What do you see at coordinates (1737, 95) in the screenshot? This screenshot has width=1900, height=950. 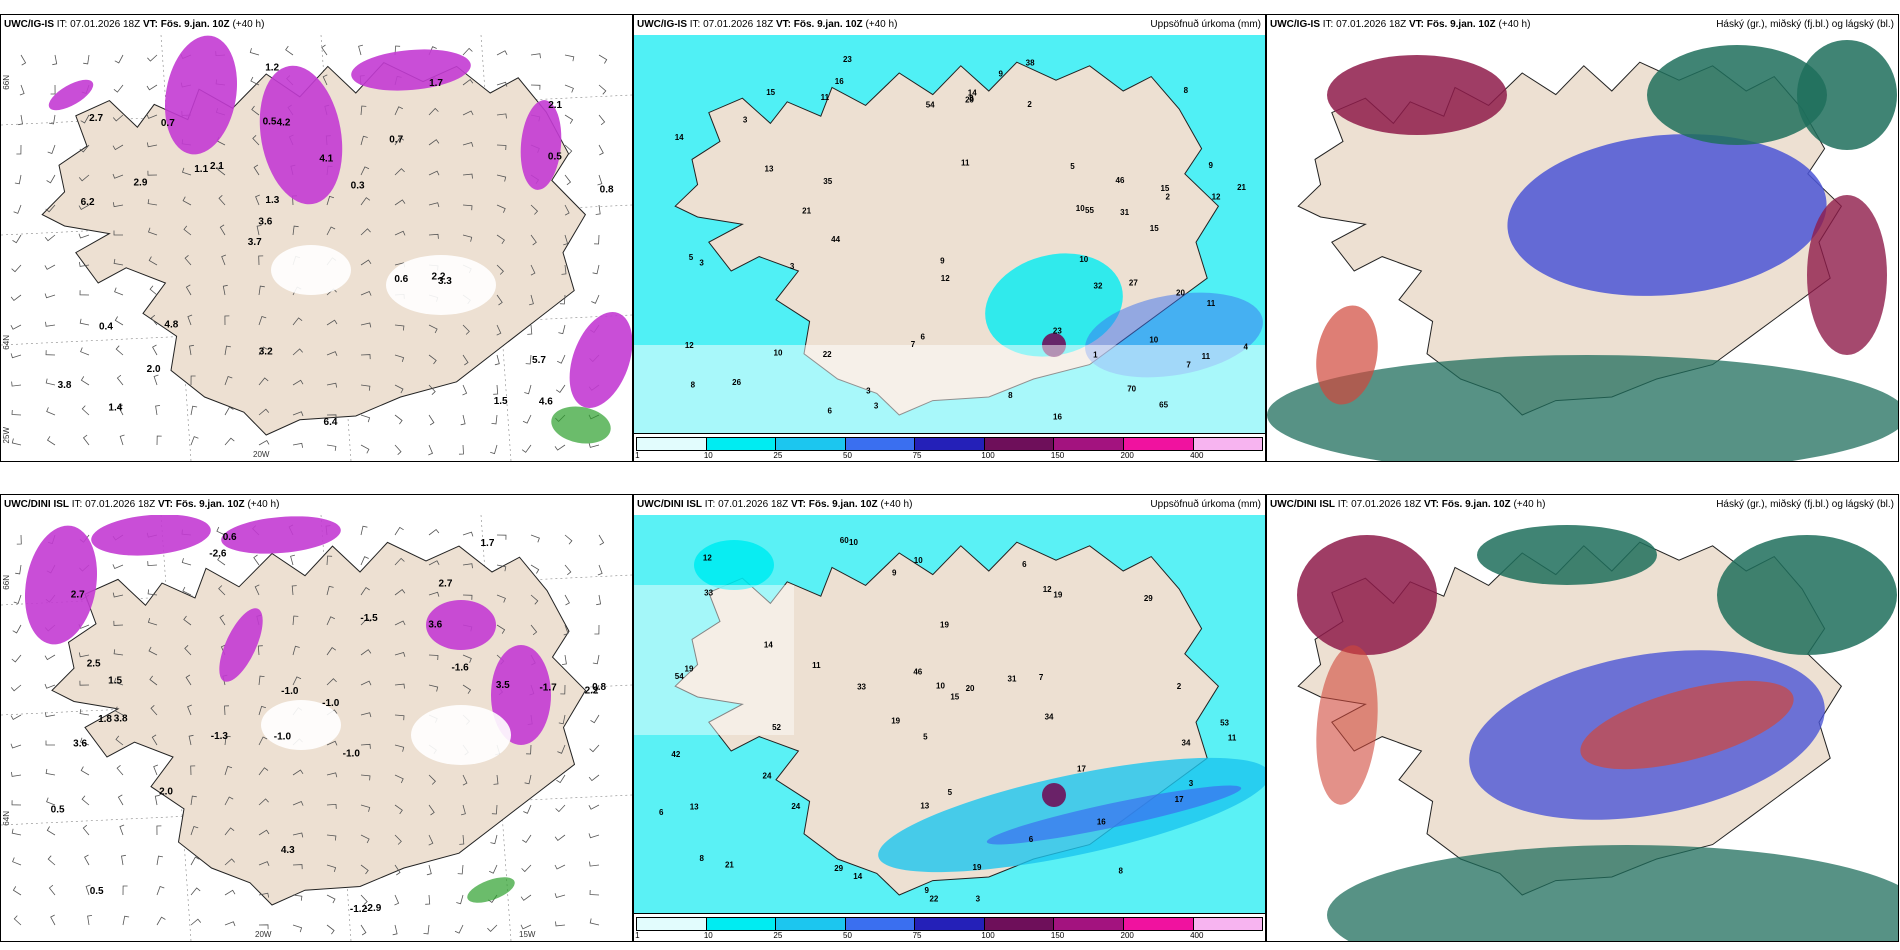 I see `high-cloud-area` at bounding box center [1737, 95].